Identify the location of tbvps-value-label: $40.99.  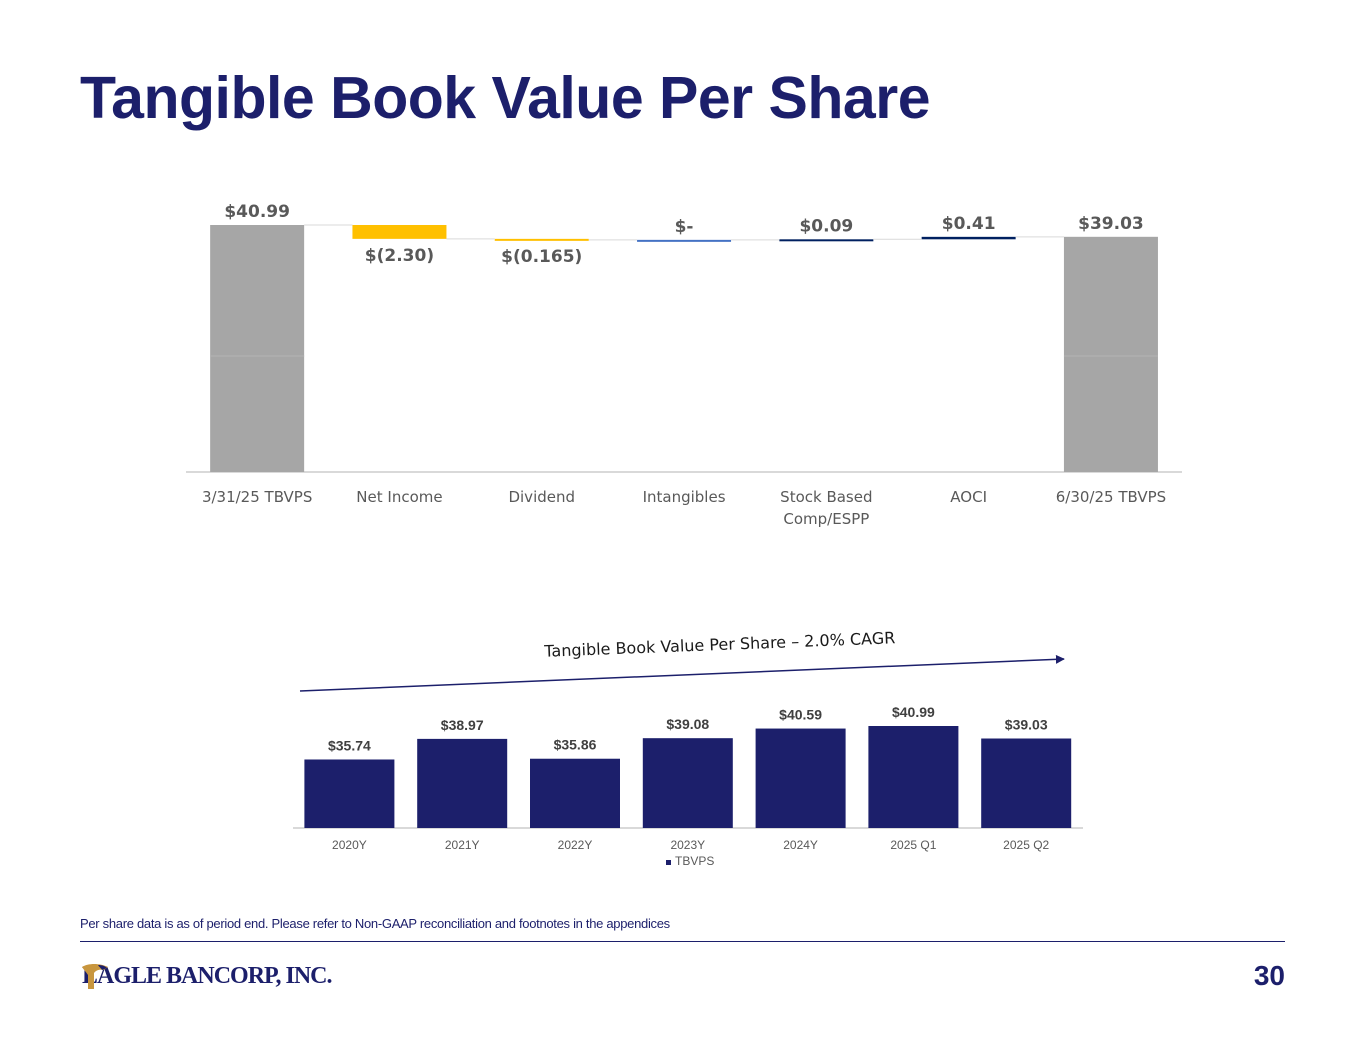
(913, 712).